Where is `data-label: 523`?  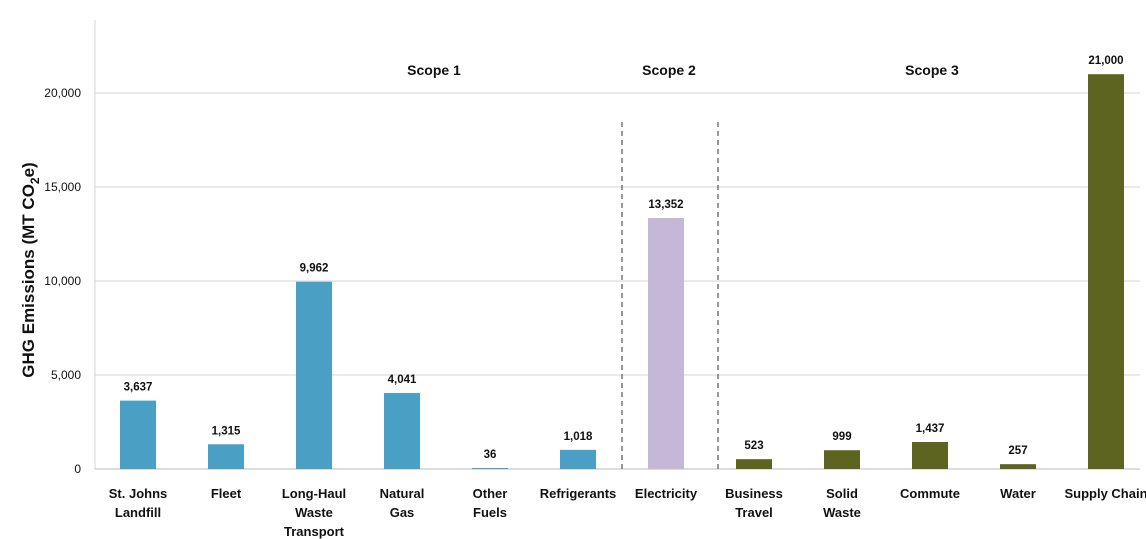
data-label: 523 is located at coordinates (753, 446).